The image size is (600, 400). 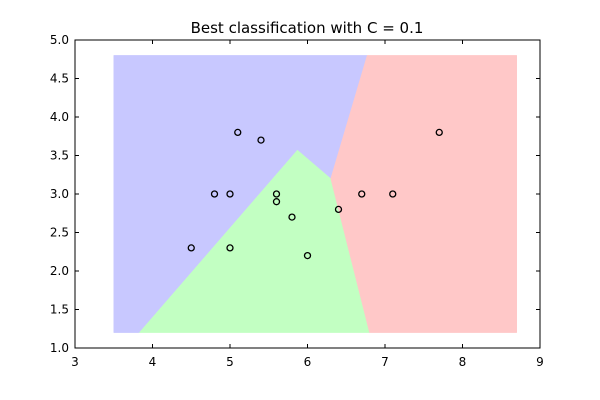 What do you see at coordinates (59, 117) in the screenshot?
I see `y-tick-label: 4.0` at bounding box center [59, 117].